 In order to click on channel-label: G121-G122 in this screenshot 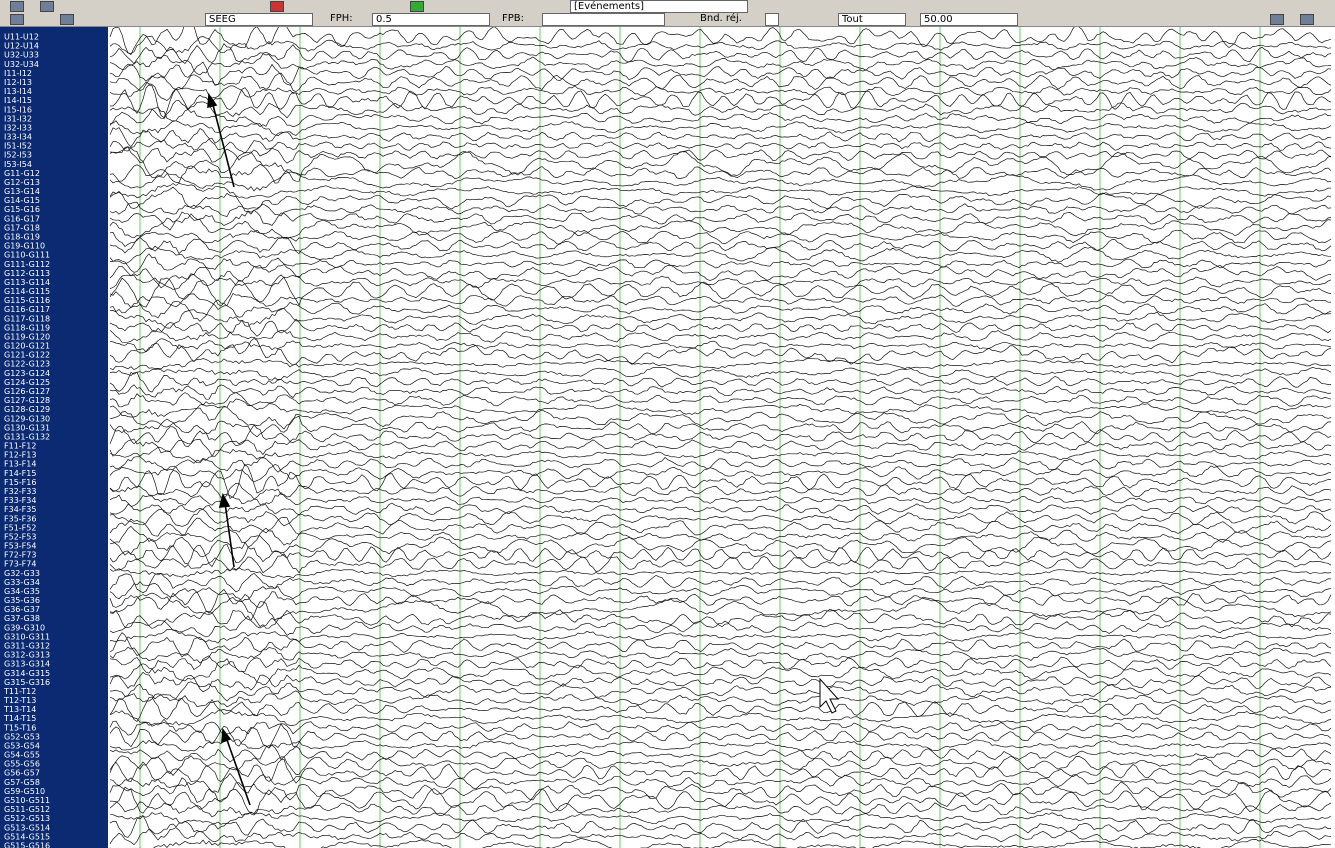, I will do `click(27, 355)`.